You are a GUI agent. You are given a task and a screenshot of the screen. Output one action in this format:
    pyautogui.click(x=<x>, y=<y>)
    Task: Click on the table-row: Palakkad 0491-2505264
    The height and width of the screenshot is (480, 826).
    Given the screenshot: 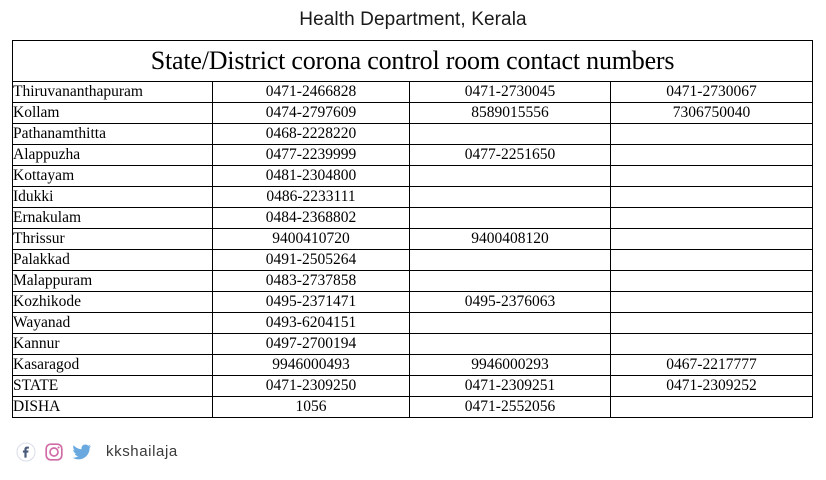 What is the action you would take?
    pyautogui.click(x=413, y=260)
    